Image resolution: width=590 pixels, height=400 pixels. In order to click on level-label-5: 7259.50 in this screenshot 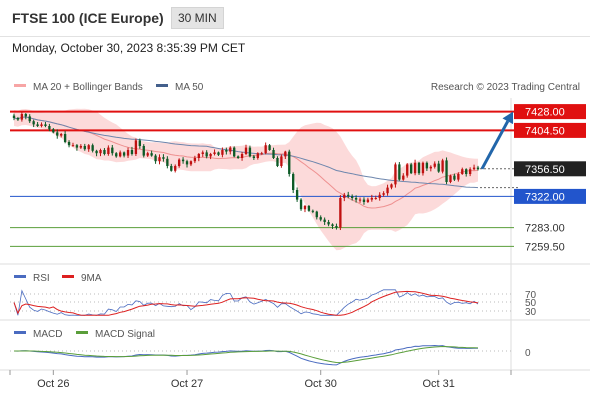, I will do `click(545, 247)`.